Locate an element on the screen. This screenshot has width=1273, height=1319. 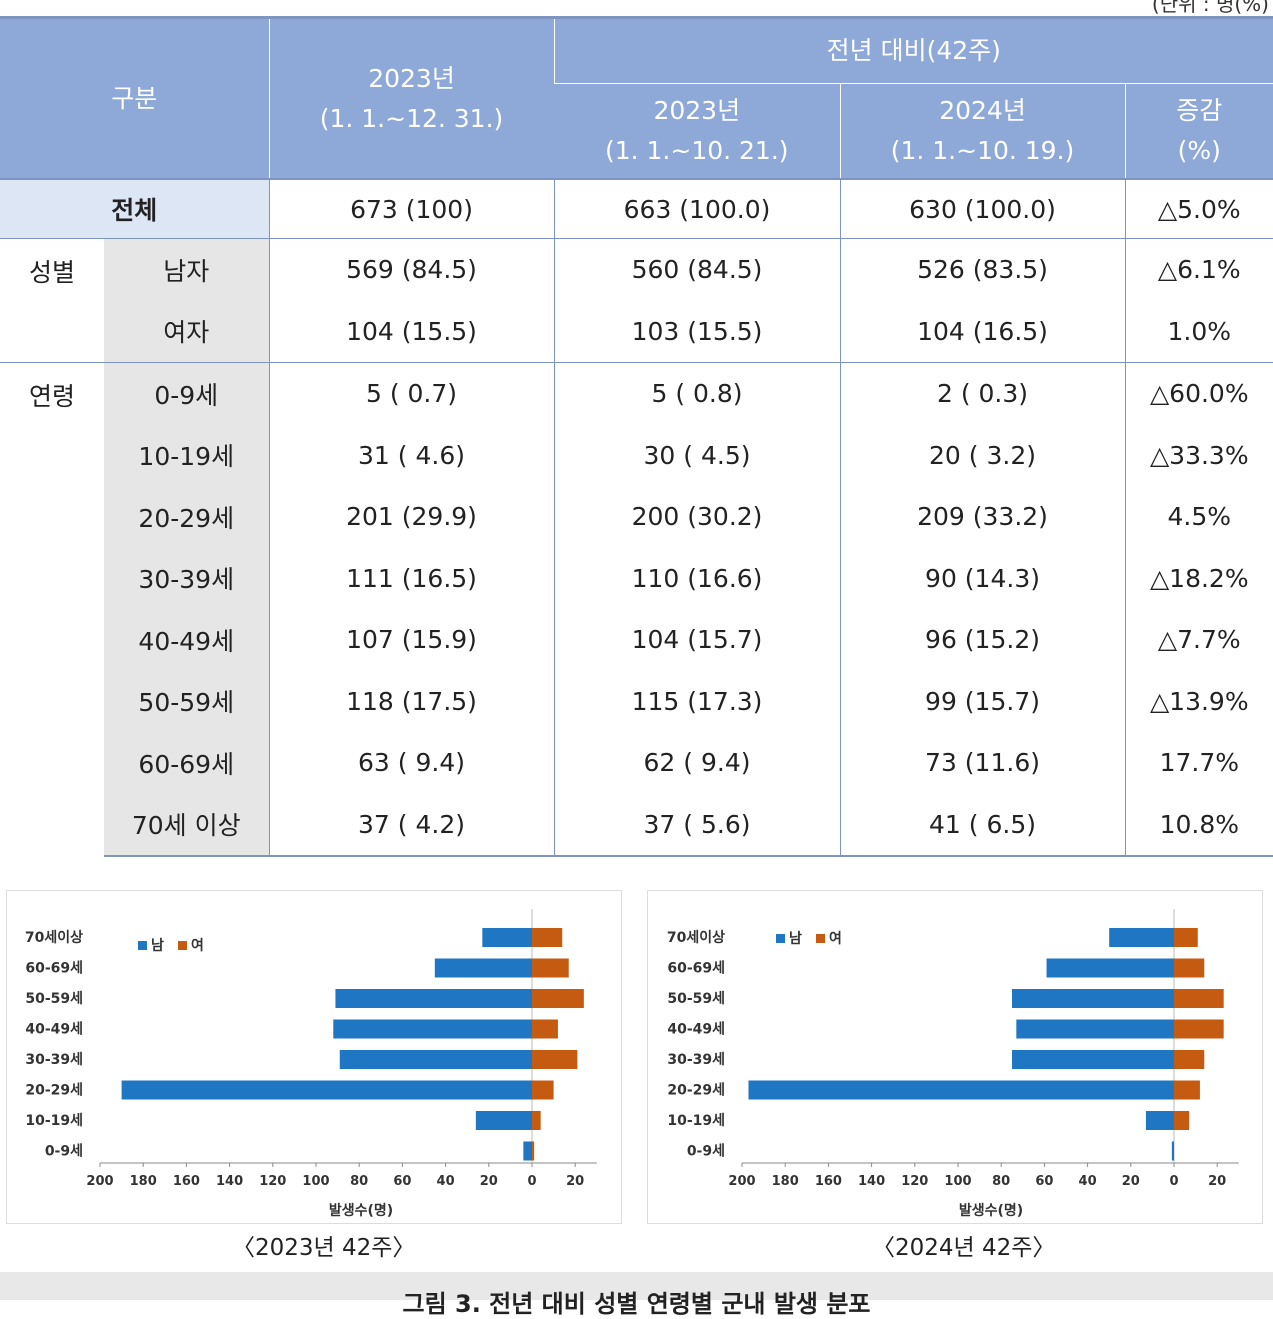
header-2024-42-year: 2024년 is located at coordinates (982, 110).